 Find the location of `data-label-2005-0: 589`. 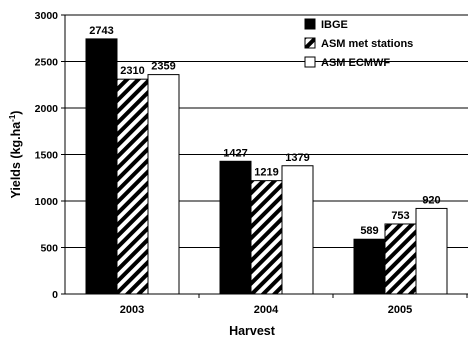

data-label-2005-0: 589 is located at coordinates (369, 231).